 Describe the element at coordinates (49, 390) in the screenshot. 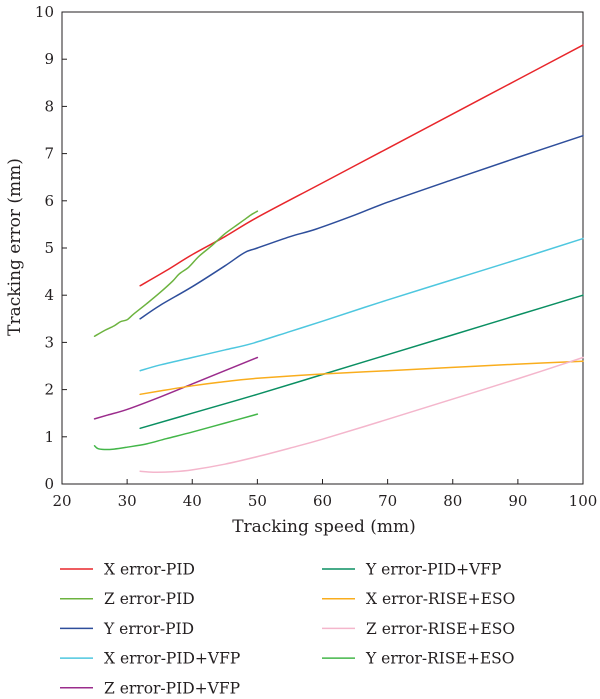

I see `y-tick-label: 2` at that location.